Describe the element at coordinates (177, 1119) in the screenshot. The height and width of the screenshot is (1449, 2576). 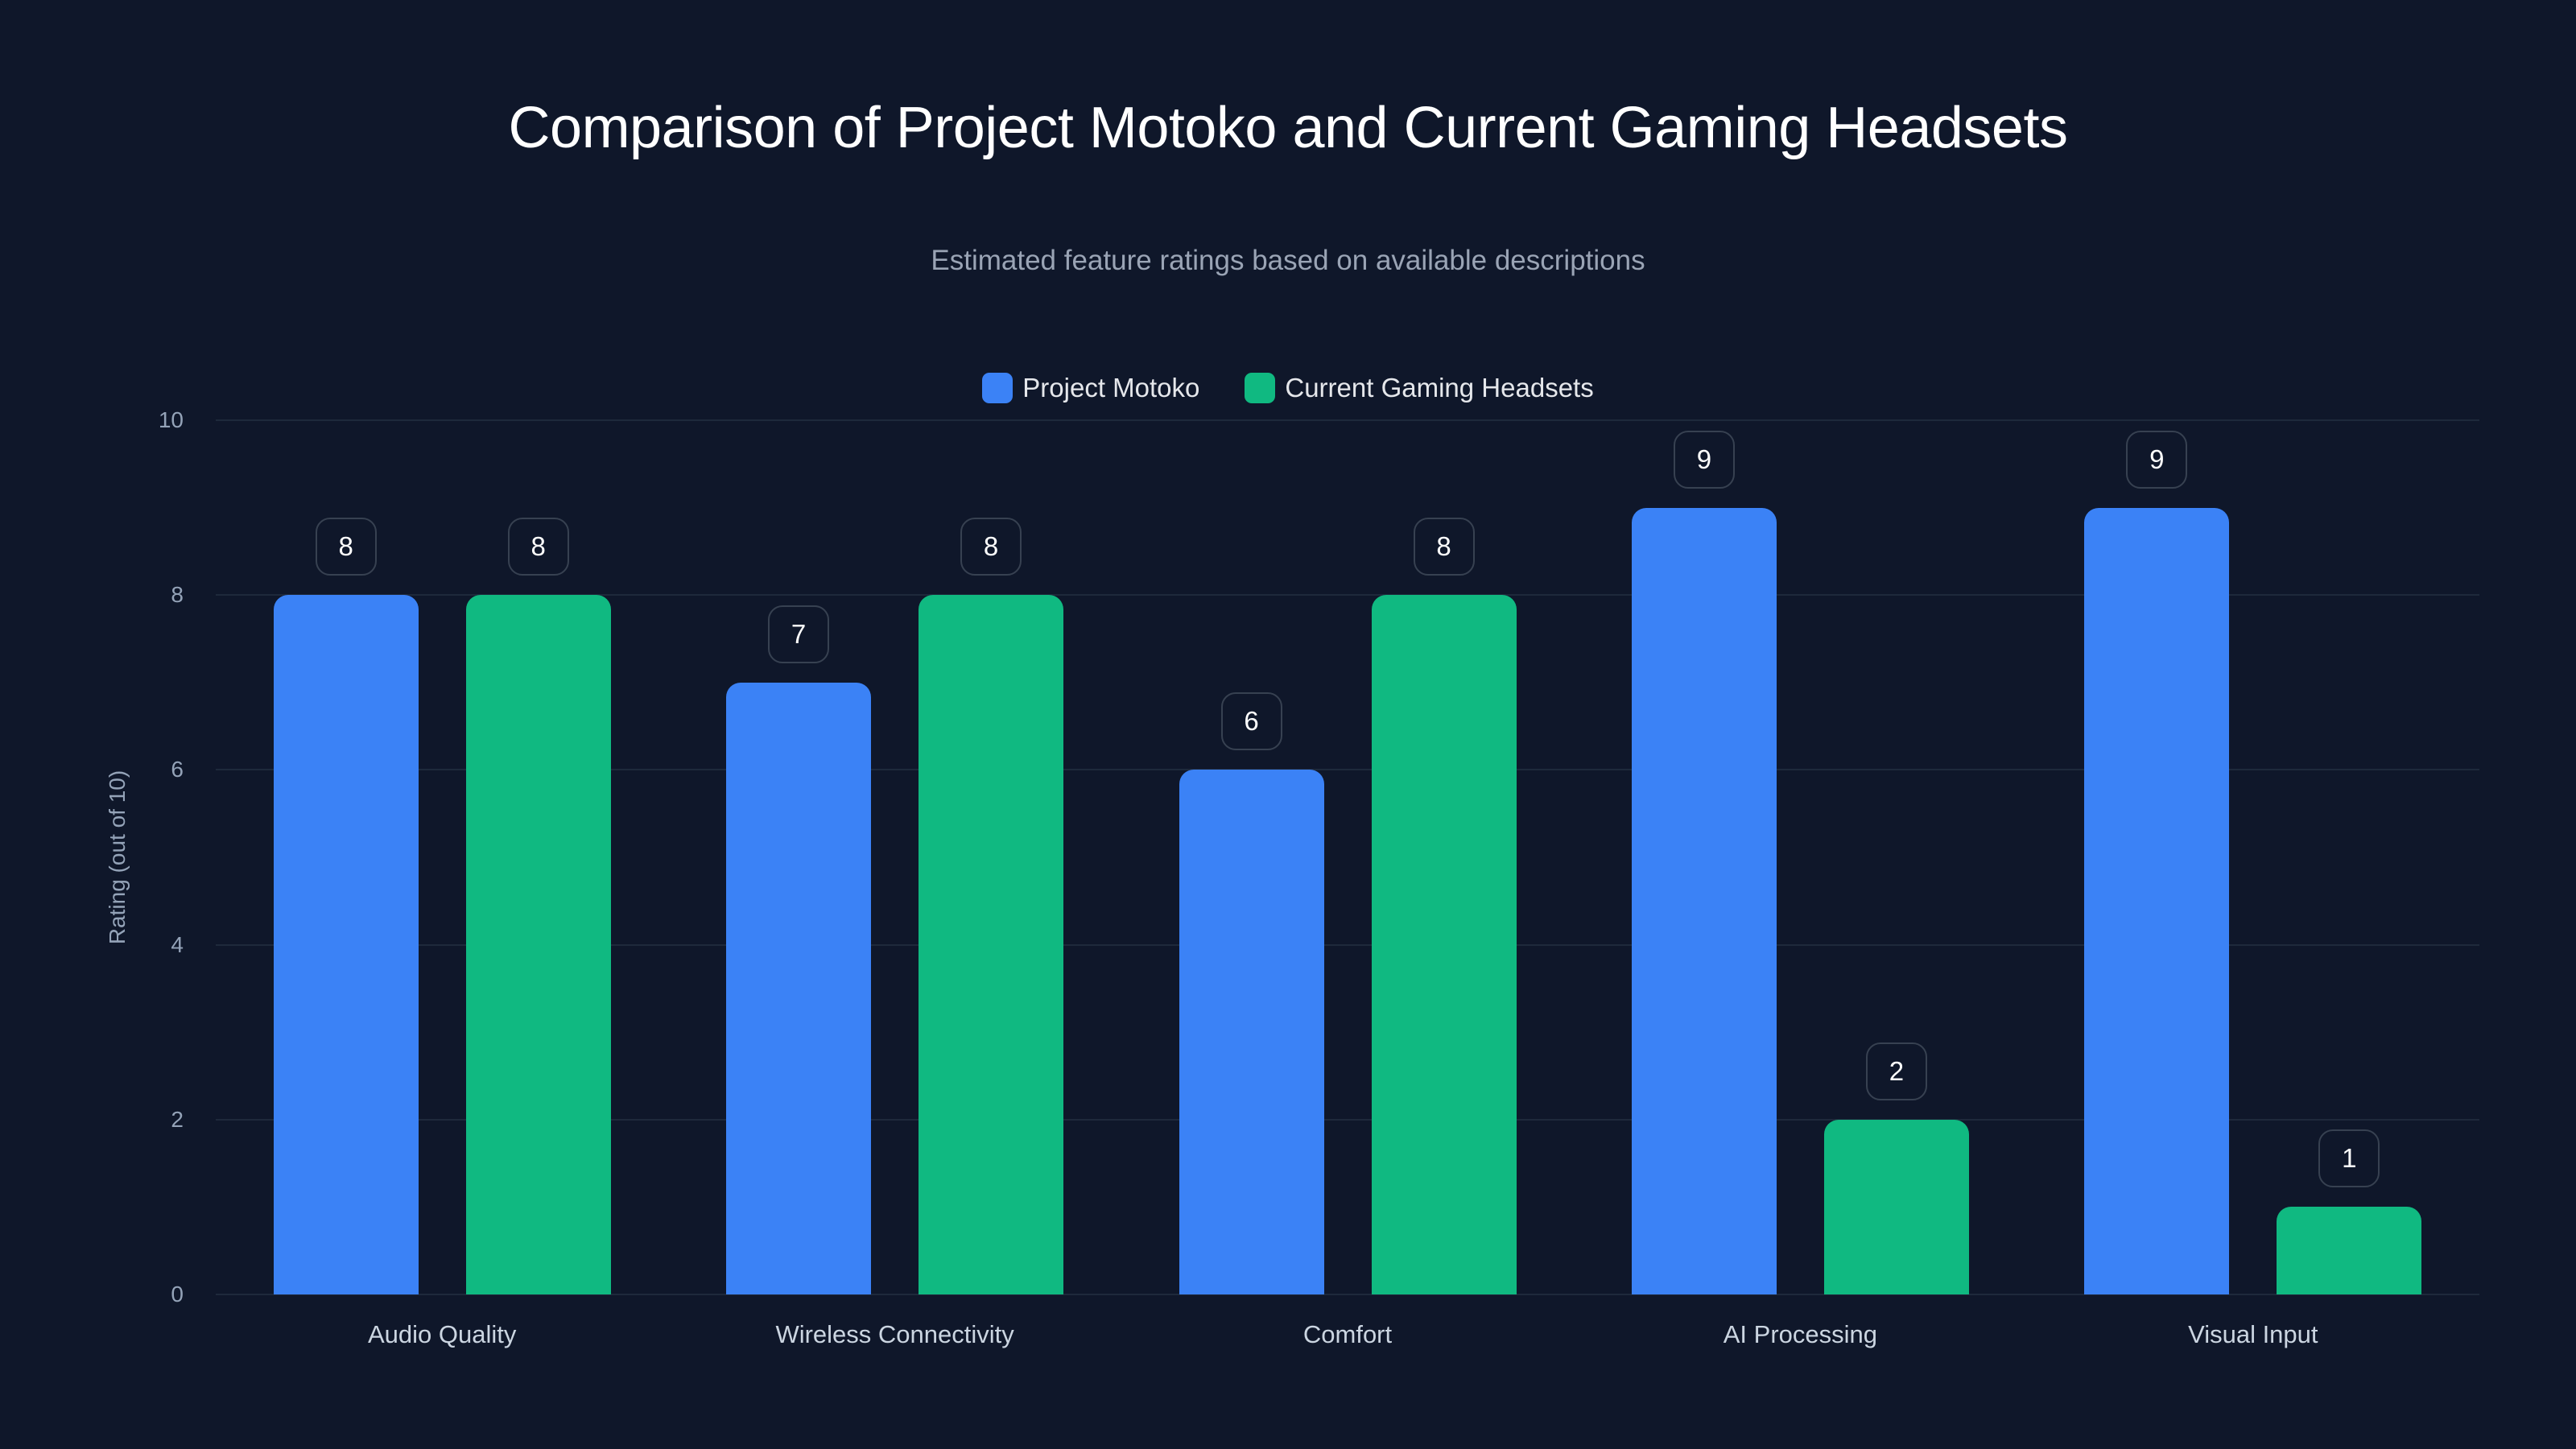
I see `y-tick-label: 2` at that location.